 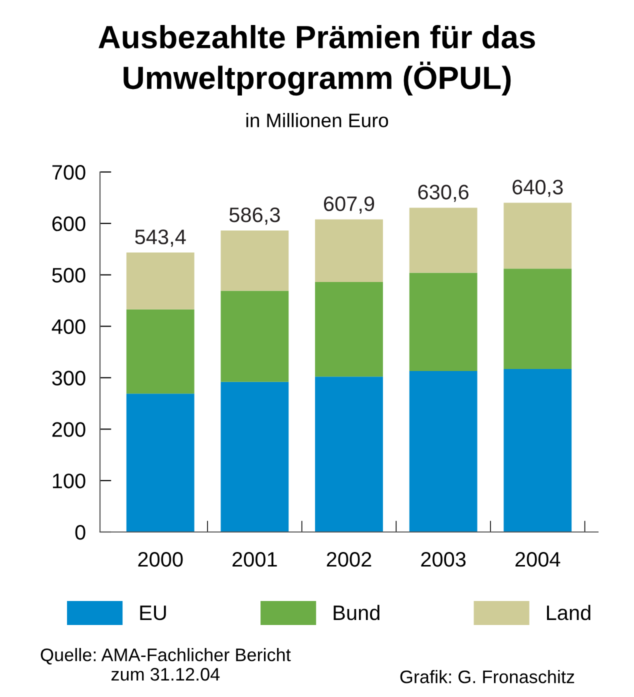 I want to click on y-tick-label: 200, so click(x=69, y=429).